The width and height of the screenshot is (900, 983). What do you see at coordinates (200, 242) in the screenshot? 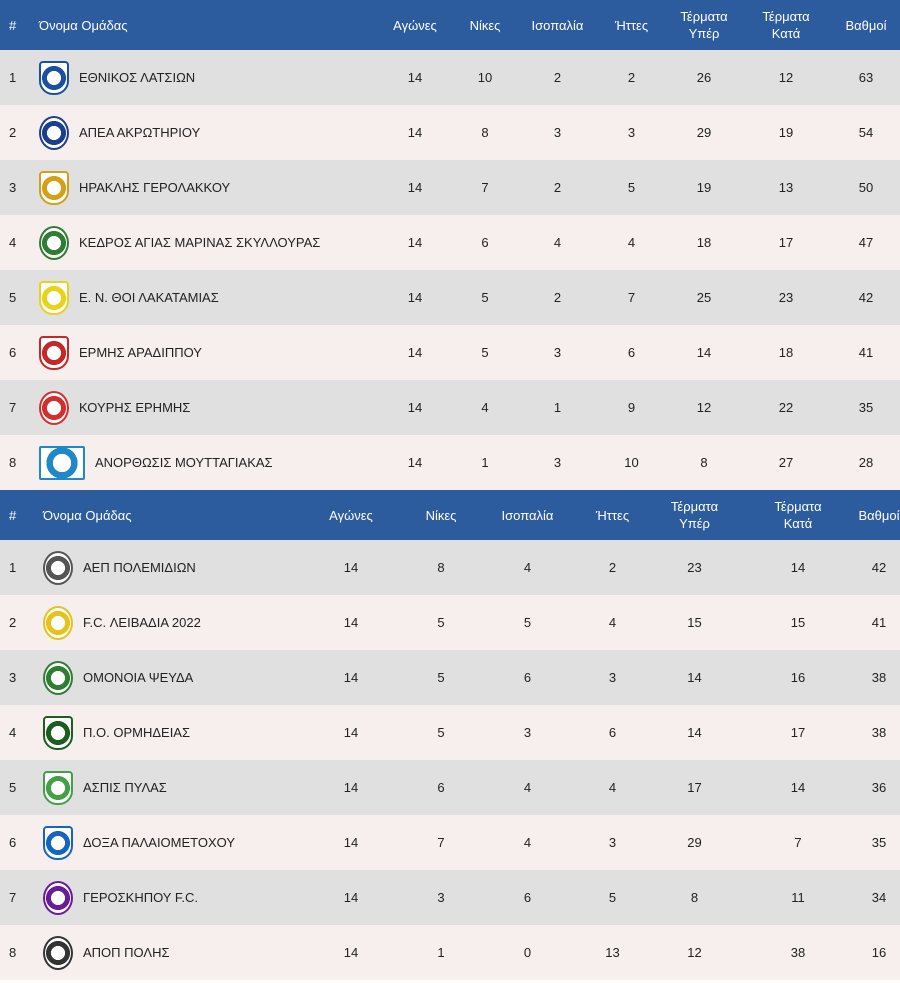
I see `team-name: ΚΕΔΡΟΣ ΑΓΙΑΣ ΜΑΡΙΝΑΣ ΣΚΥΛΛΟΥΡΑΣ` at bounding box center [200, 242].